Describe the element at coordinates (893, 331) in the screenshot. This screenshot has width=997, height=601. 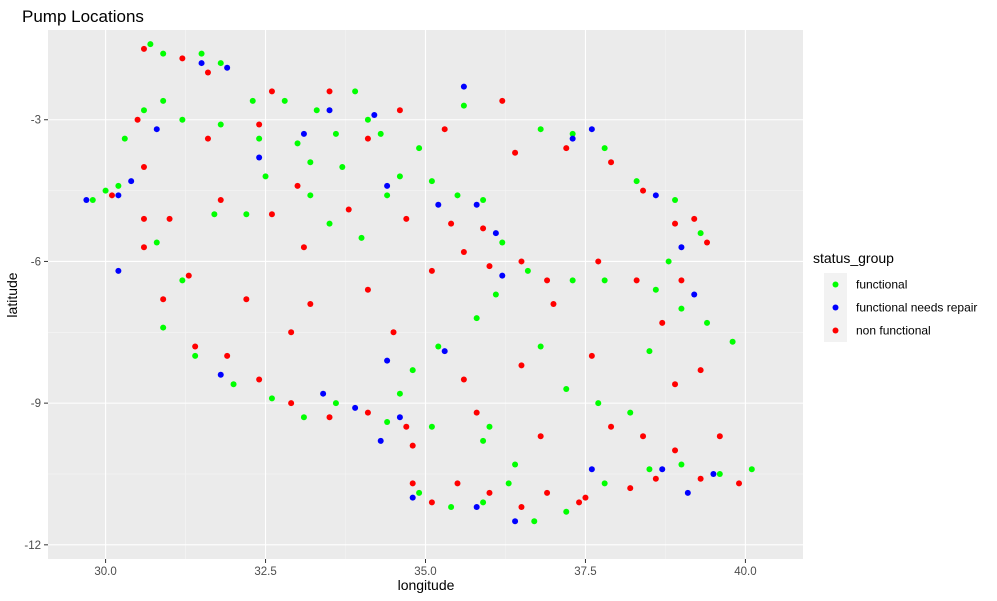
I see `legend-label: non functional` at that location.